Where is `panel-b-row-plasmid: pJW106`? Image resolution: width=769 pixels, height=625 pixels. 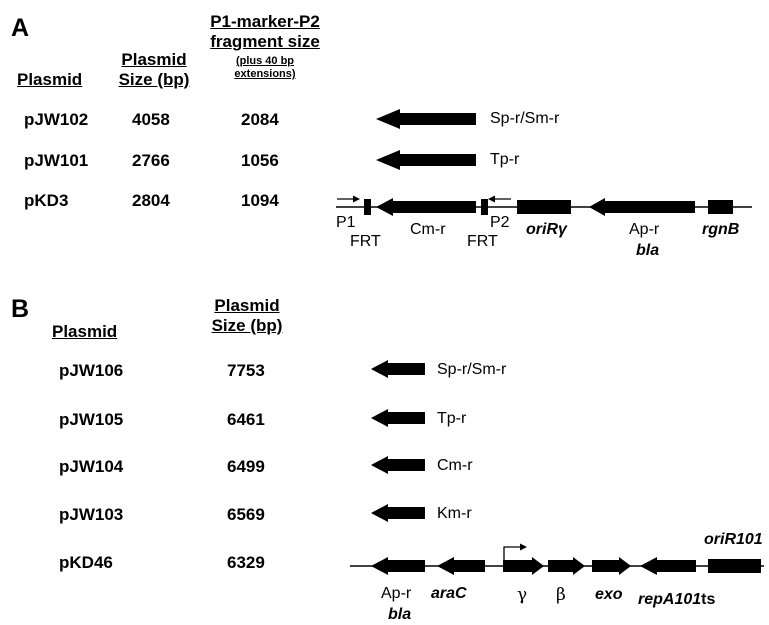
panel-b-row-plasmid: pJW106 is located at coordinates (91, 370).